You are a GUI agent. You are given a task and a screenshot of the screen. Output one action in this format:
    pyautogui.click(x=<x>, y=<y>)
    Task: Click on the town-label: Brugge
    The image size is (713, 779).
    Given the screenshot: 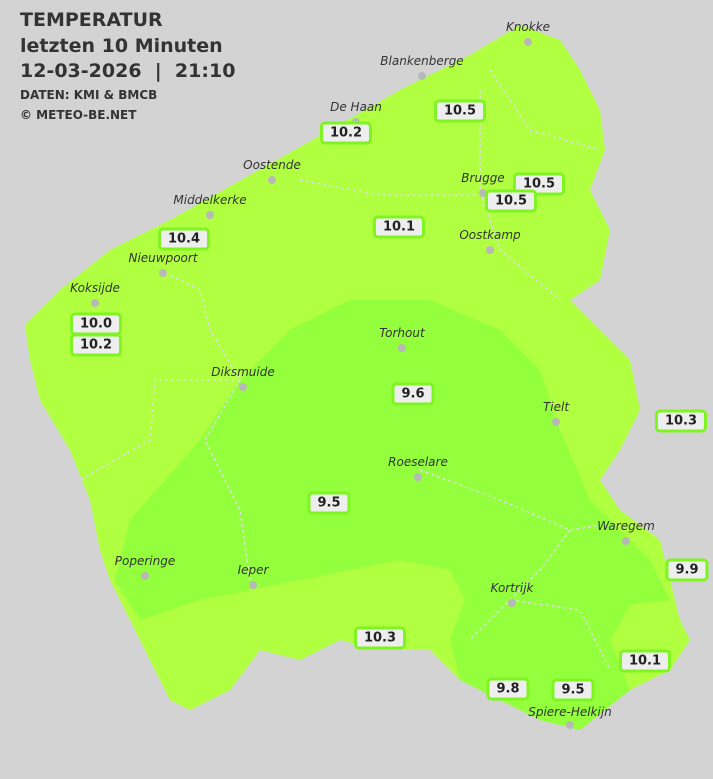 What is the action you would take?
    pyautogui.click(x=483, y=178)
    